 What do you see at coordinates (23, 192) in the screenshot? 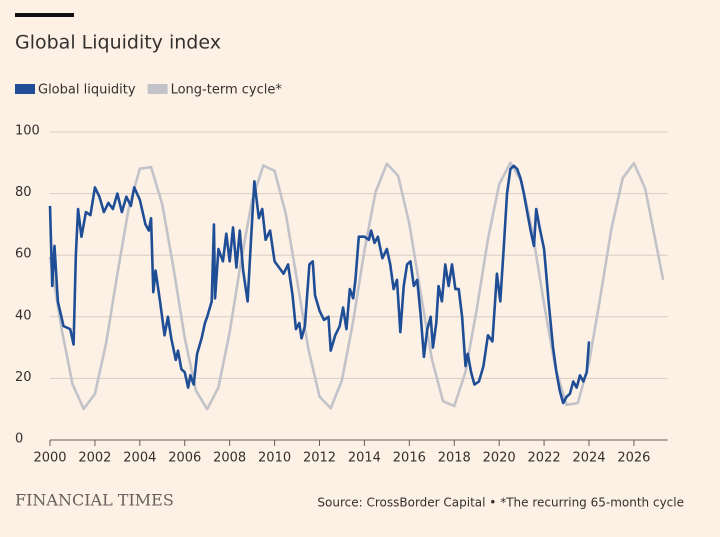
I see `y-tick-label: 80` at bounding box center [23, 192].